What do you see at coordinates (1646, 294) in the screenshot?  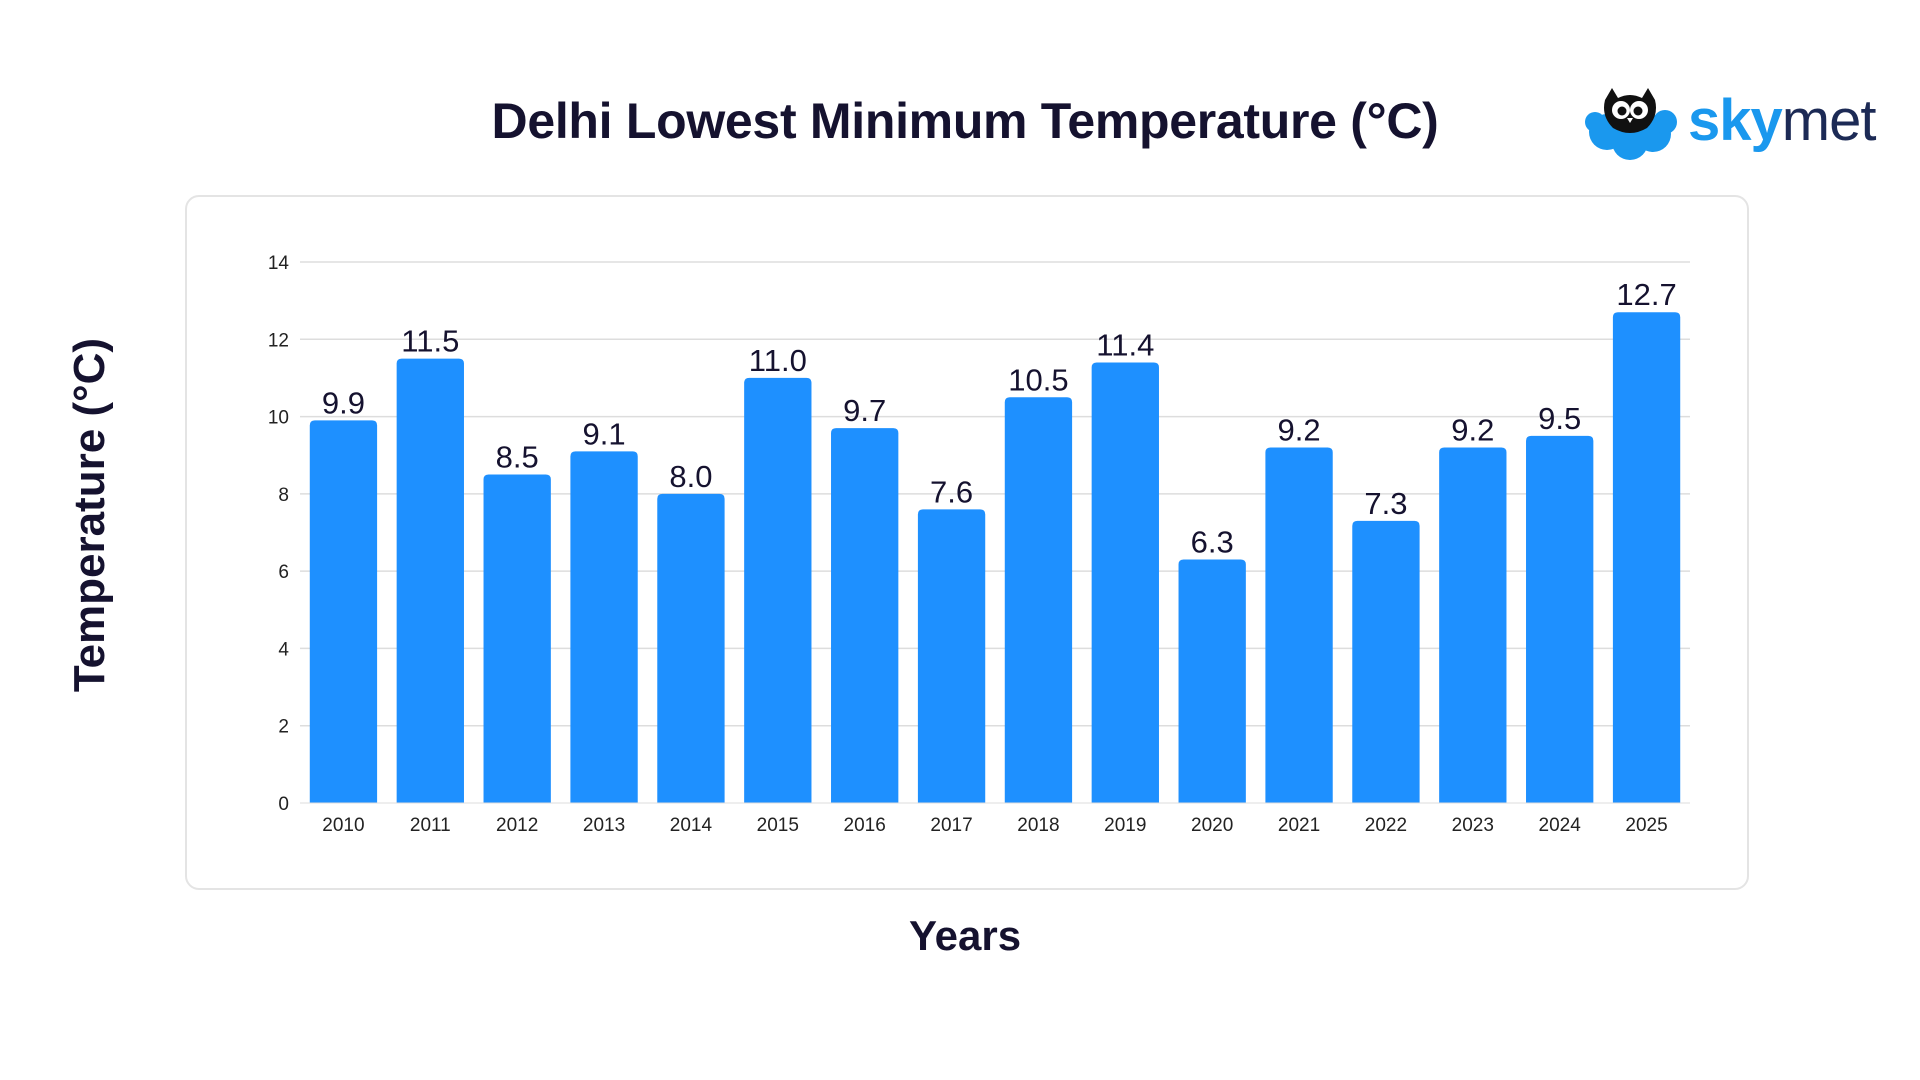 I see `data-label: 12.7` at bounding box center [1646, 294].